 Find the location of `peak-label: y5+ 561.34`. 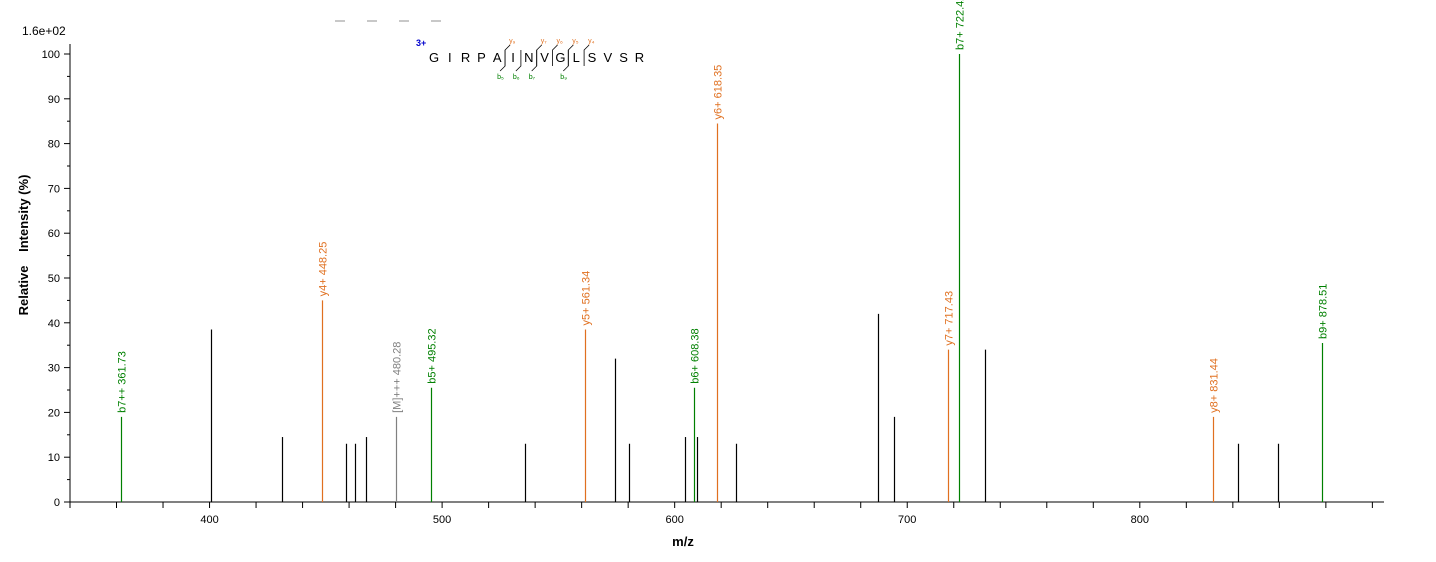

peak-label: y5+ 561.34 is located at coordinates (587, 298).